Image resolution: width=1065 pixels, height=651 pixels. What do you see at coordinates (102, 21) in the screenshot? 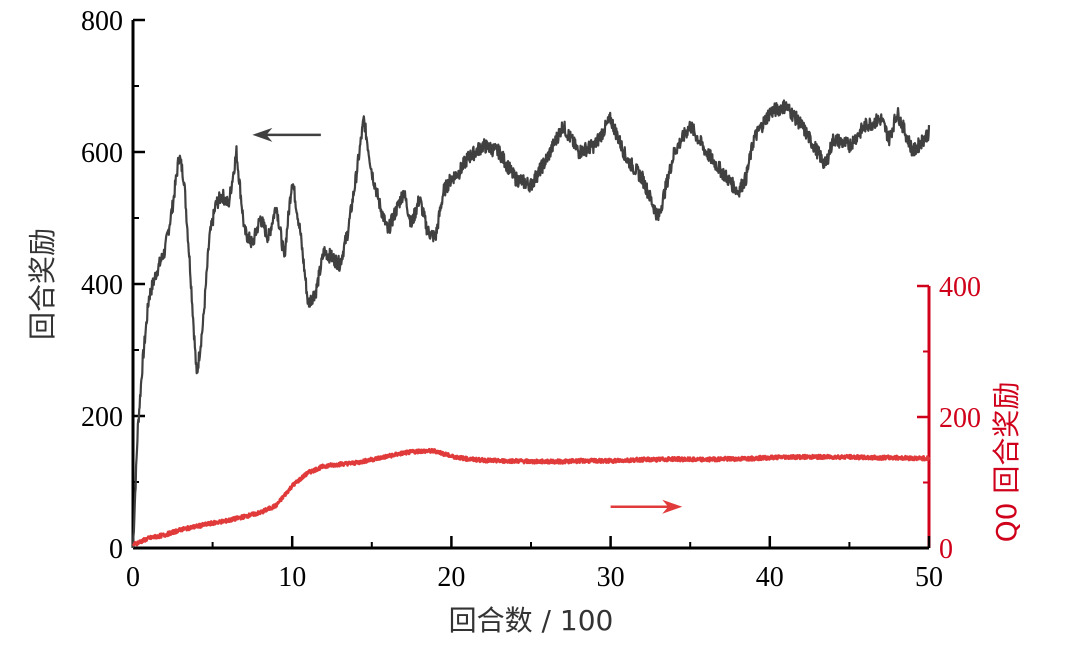
I see `left-tick-label-4: 800` at bounding box center [102, 21].